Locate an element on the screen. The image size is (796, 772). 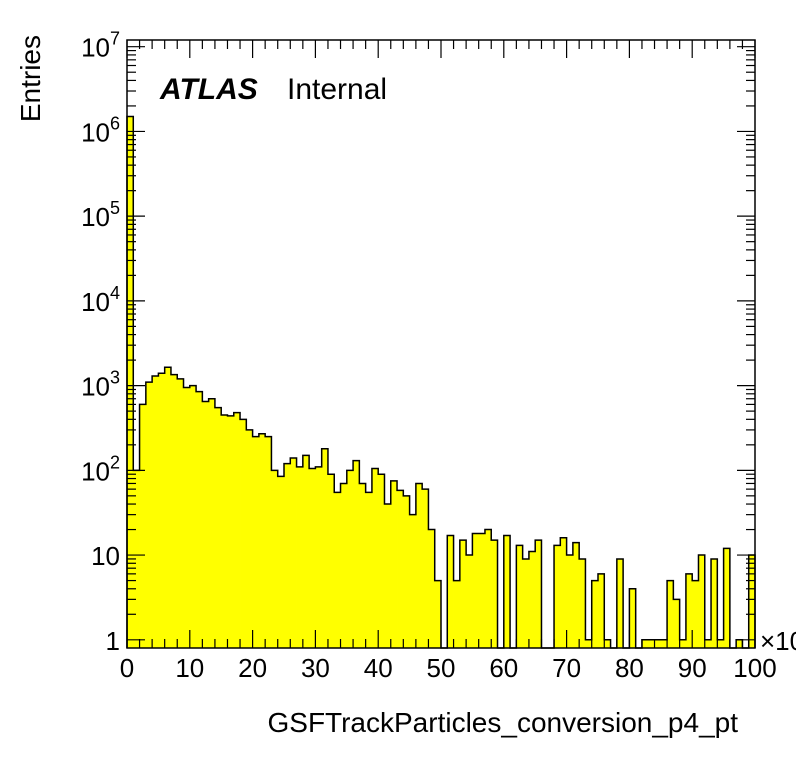
x-tick-label: 40 is located at coordinates (378, 668).